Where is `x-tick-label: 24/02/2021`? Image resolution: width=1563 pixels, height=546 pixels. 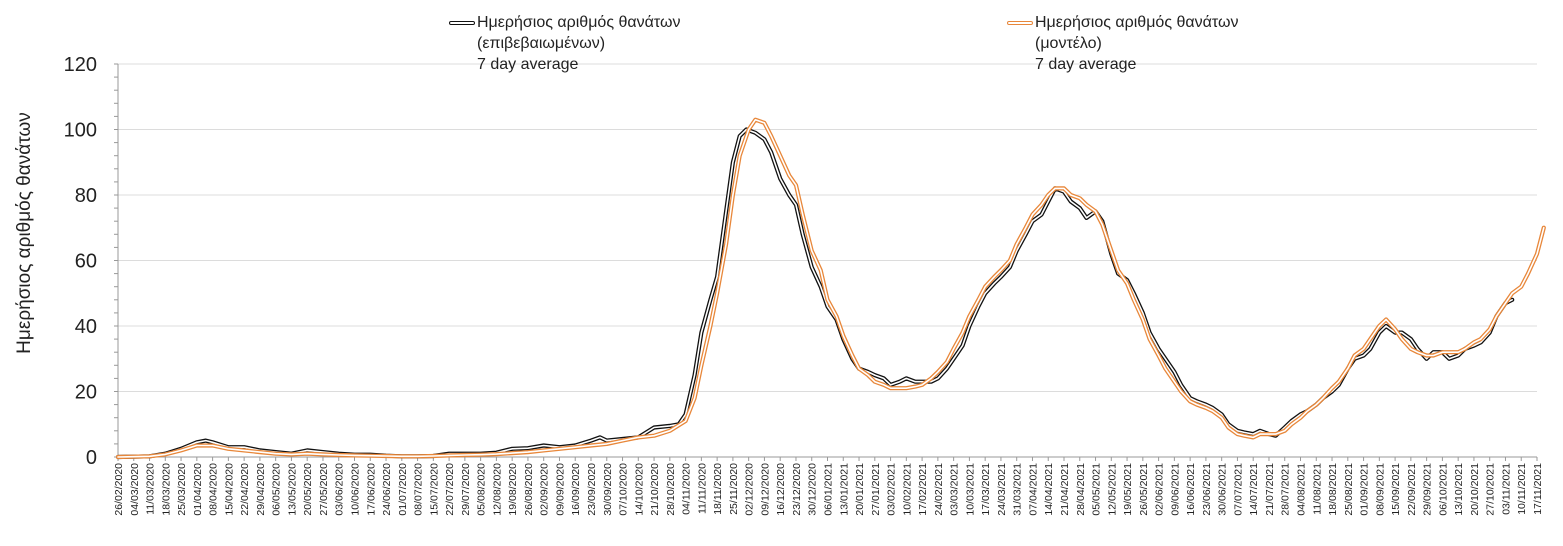 x-tick-label: 24/02/2021 is located at coordinates (939, 489).